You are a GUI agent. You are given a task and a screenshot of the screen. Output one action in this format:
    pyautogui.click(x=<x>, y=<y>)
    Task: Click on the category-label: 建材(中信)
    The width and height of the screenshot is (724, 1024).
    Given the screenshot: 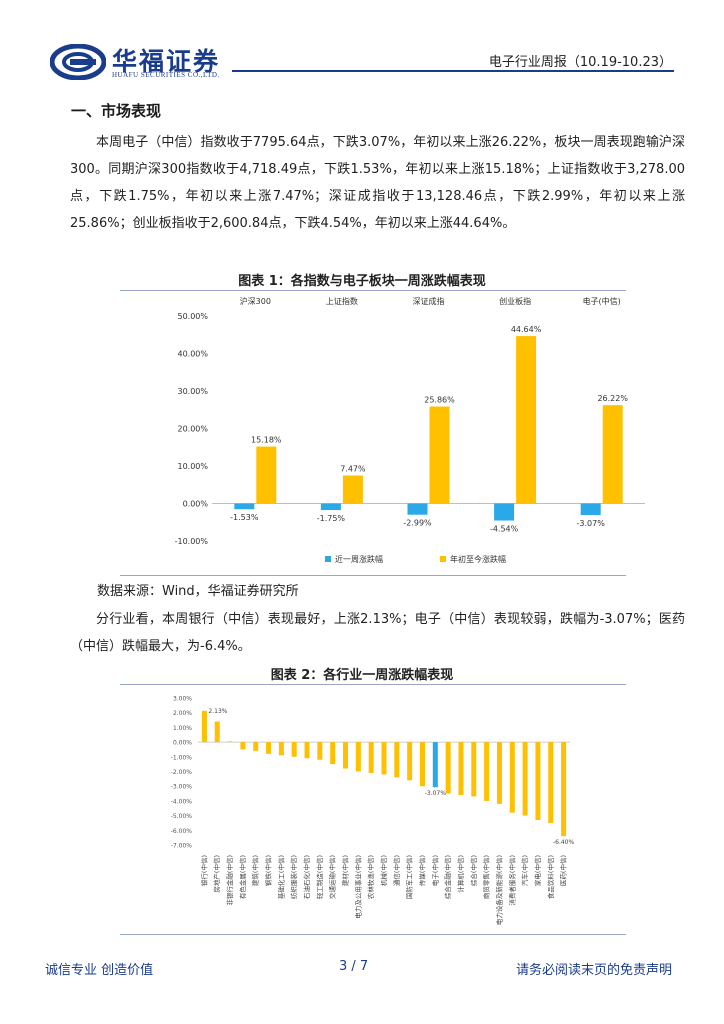 What is the action you would take?
    pyautogui.click(x=345, y=870)
    